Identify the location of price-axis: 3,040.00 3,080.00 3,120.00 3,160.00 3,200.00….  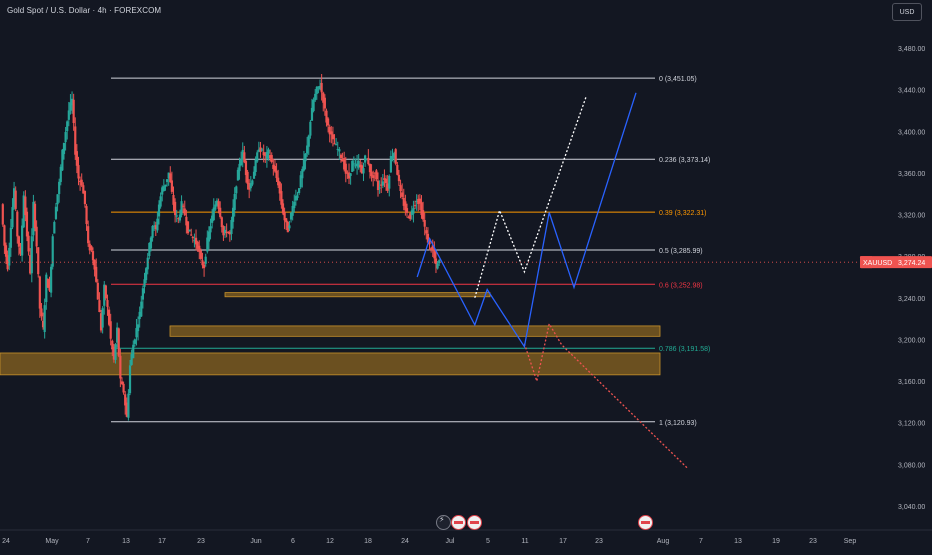
(896, 265).